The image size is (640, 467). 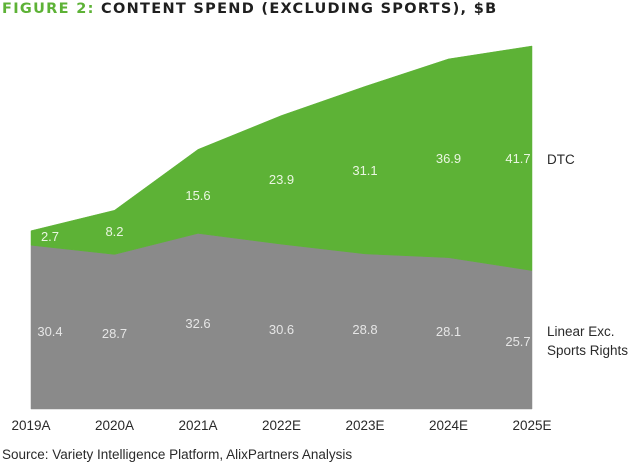 What do you see at coordinates (364, 329) in the screenshot?
I see `data-label: 28.8` at bounding box center [364, 329].